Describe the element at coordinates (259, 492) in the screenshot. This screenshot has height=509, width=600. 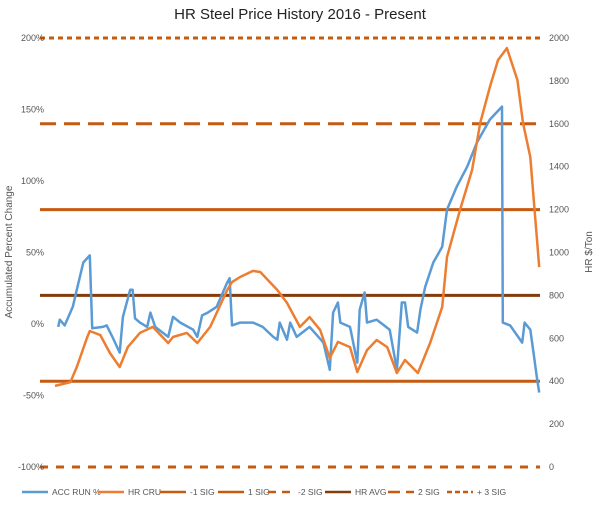
I see `legend-item: 1 SIG` at that location.